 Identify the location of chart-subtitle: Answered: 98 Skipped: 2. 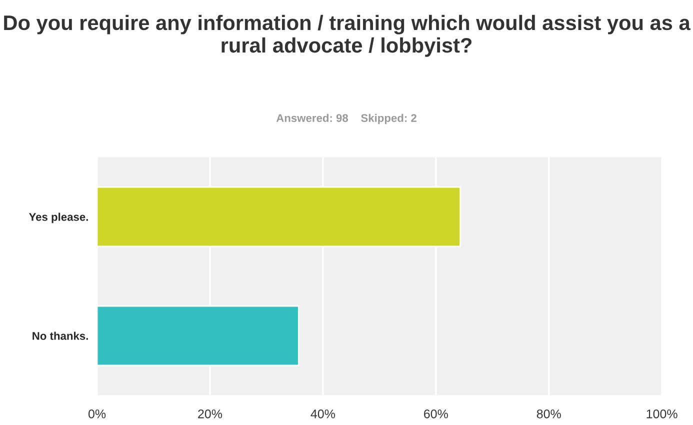
(346, 119).